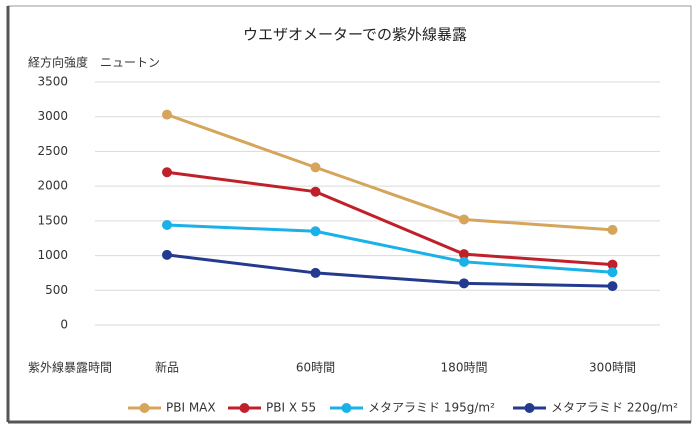  What do you see at coordinates (52, 255) in the screenshot?
I see `y-tick-label: 1000` at bounding box center [52, 255].